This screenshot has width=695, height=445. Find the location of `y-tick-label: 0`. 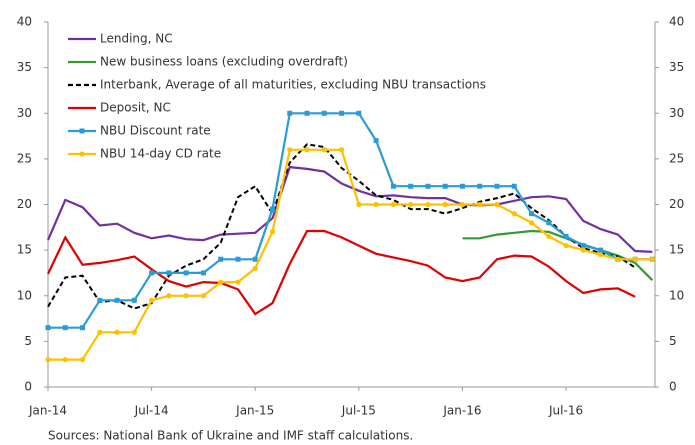

y-tick-label: 0 is located at coordinates (28, 387).